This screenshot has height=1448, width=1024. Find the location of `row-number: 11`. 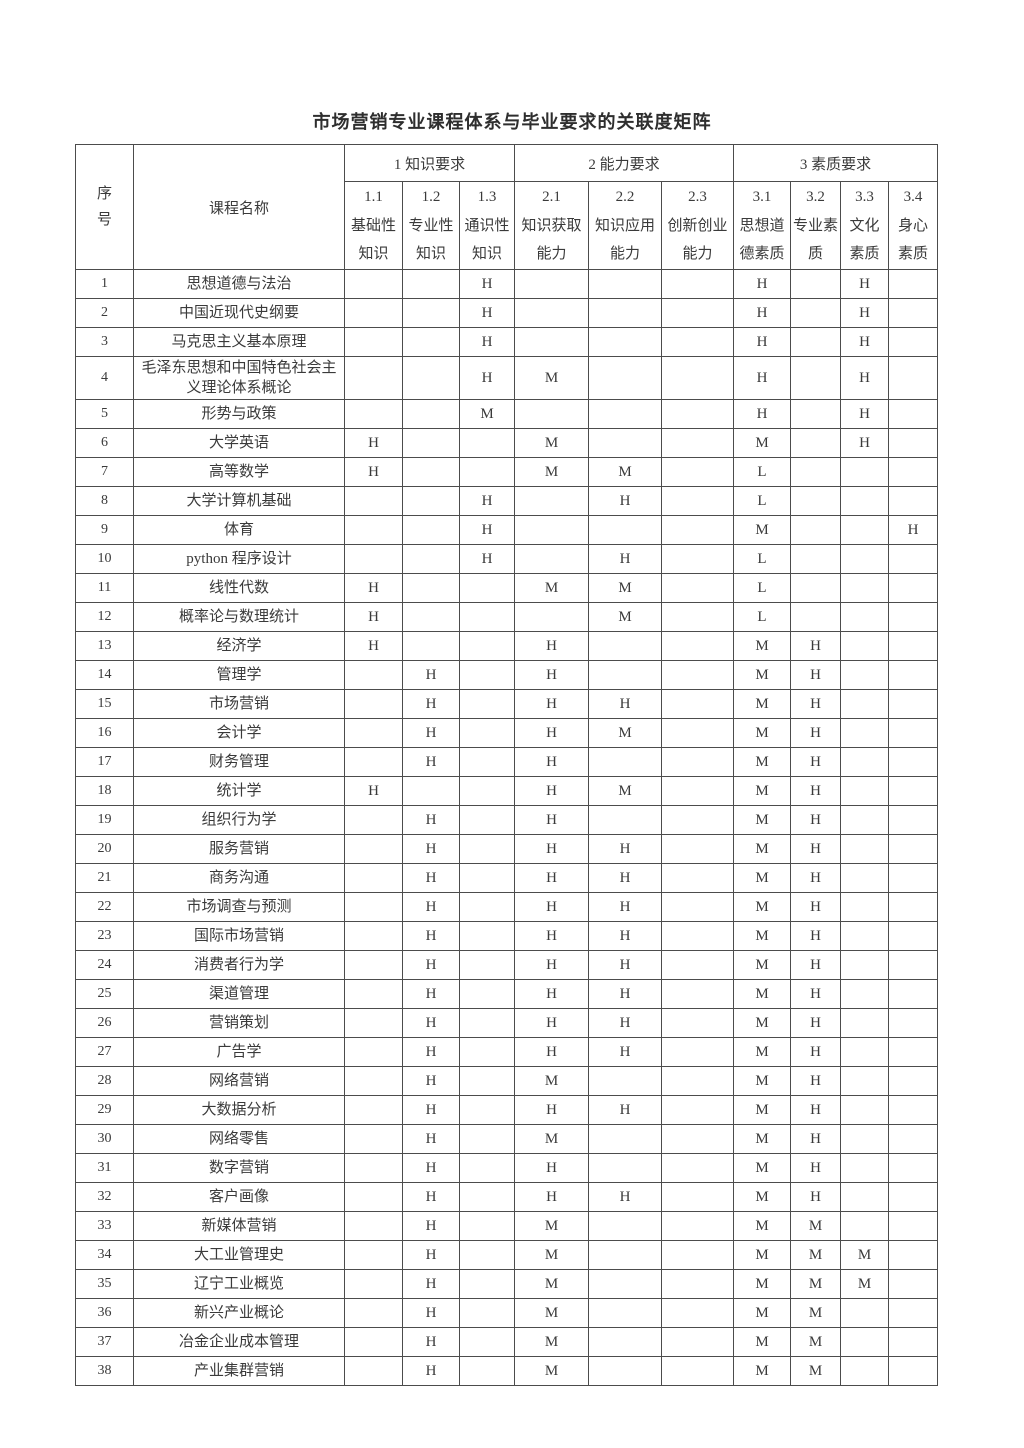

row-number: 11 is located at coordinates (104, 588).